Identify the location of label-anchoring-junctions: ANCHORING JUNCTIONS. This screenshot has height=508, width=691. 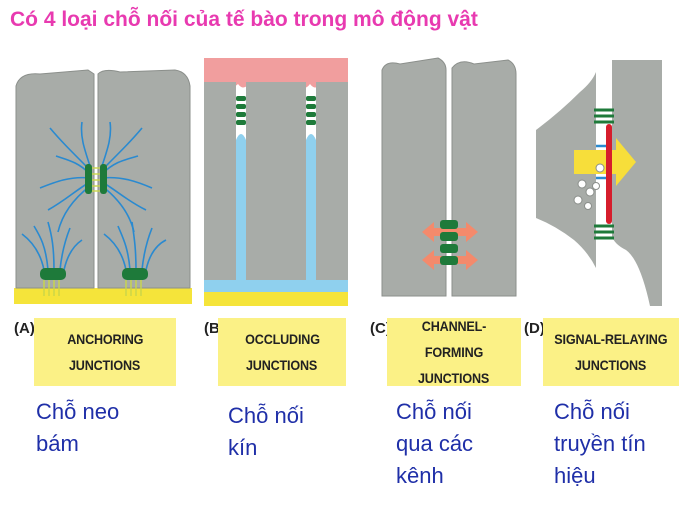
(105, 352).